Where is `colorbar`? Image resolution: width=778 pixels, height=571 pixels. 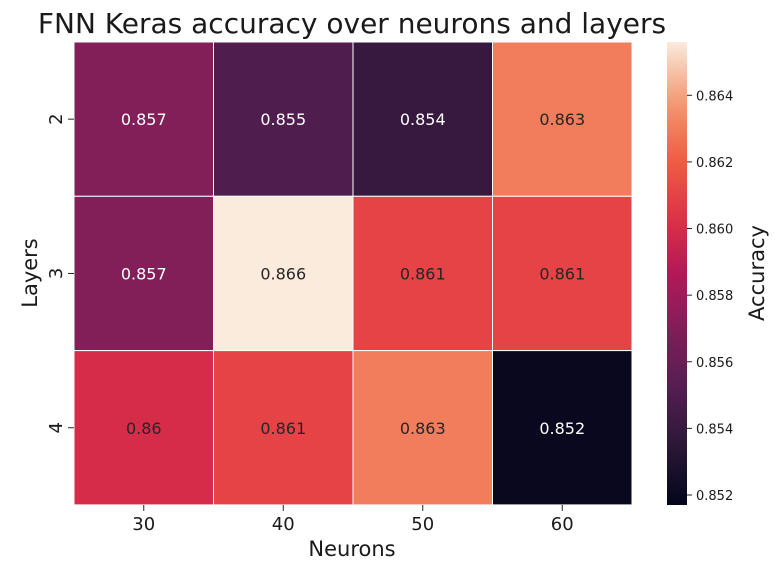
colorbar is located at coordinates (677, 273).